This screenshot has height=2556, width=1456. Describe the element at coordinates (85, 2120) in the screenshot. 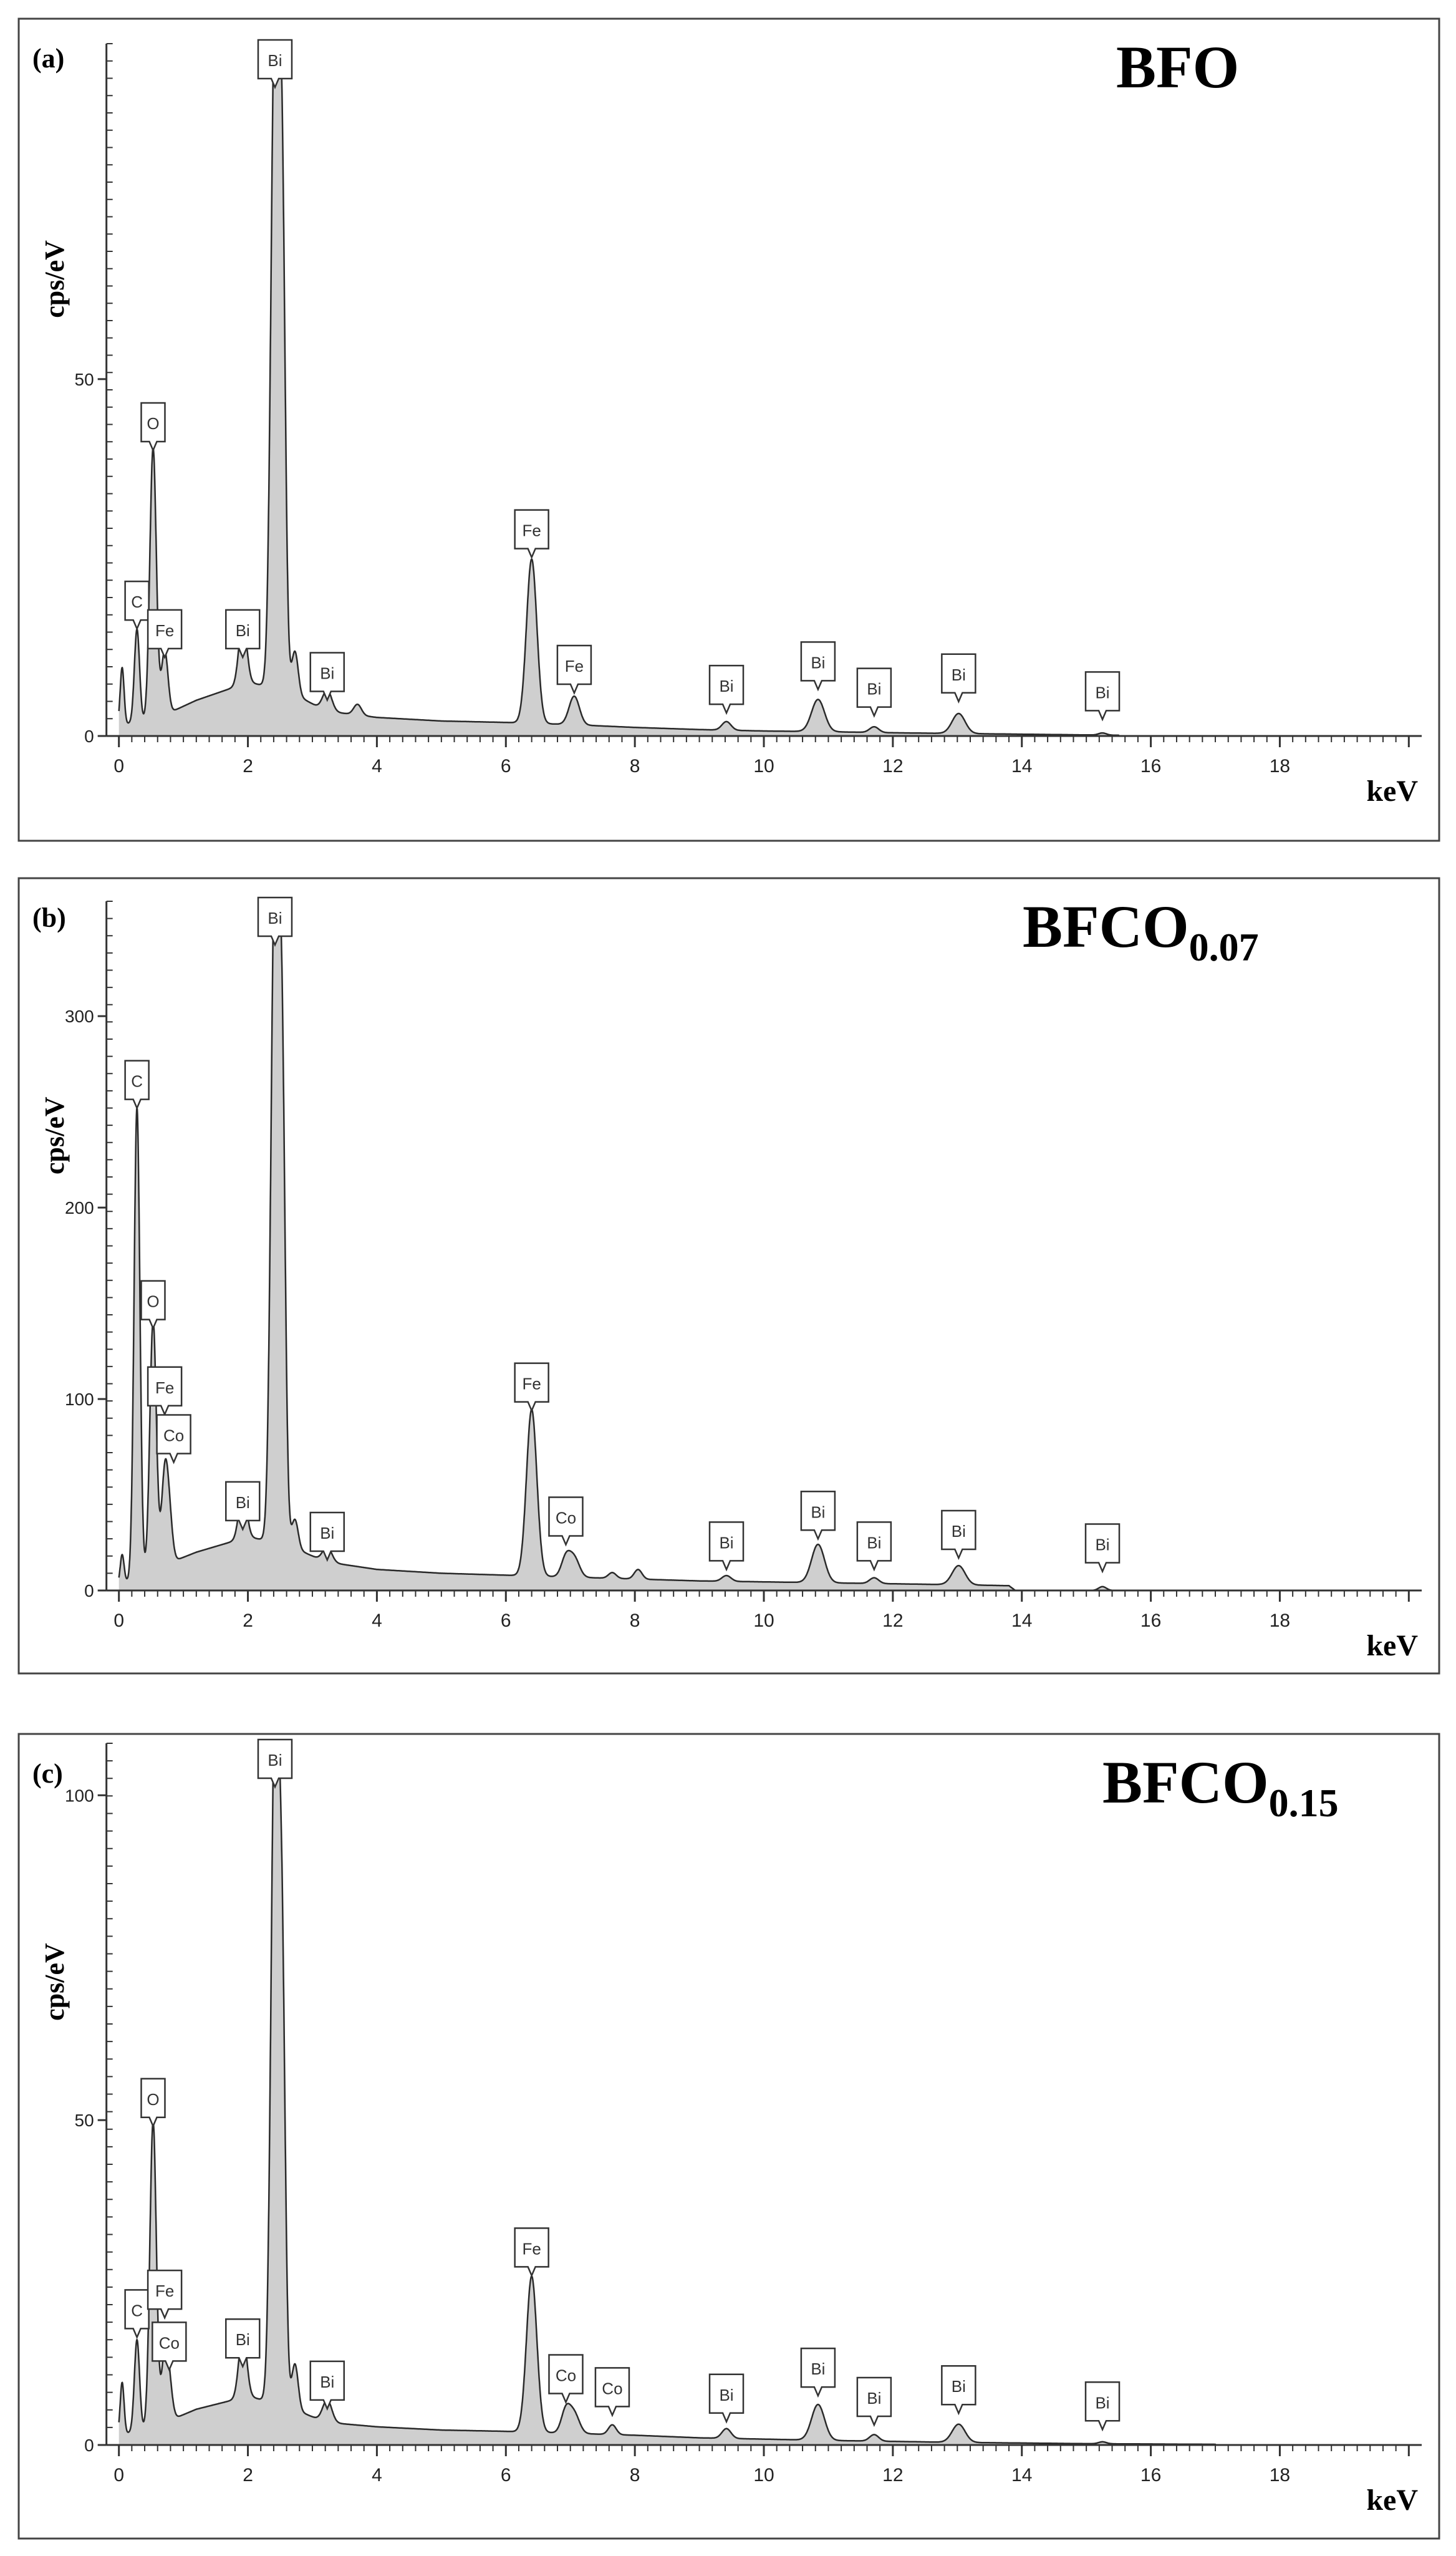

I see `y-tick-label: 50` at that location.